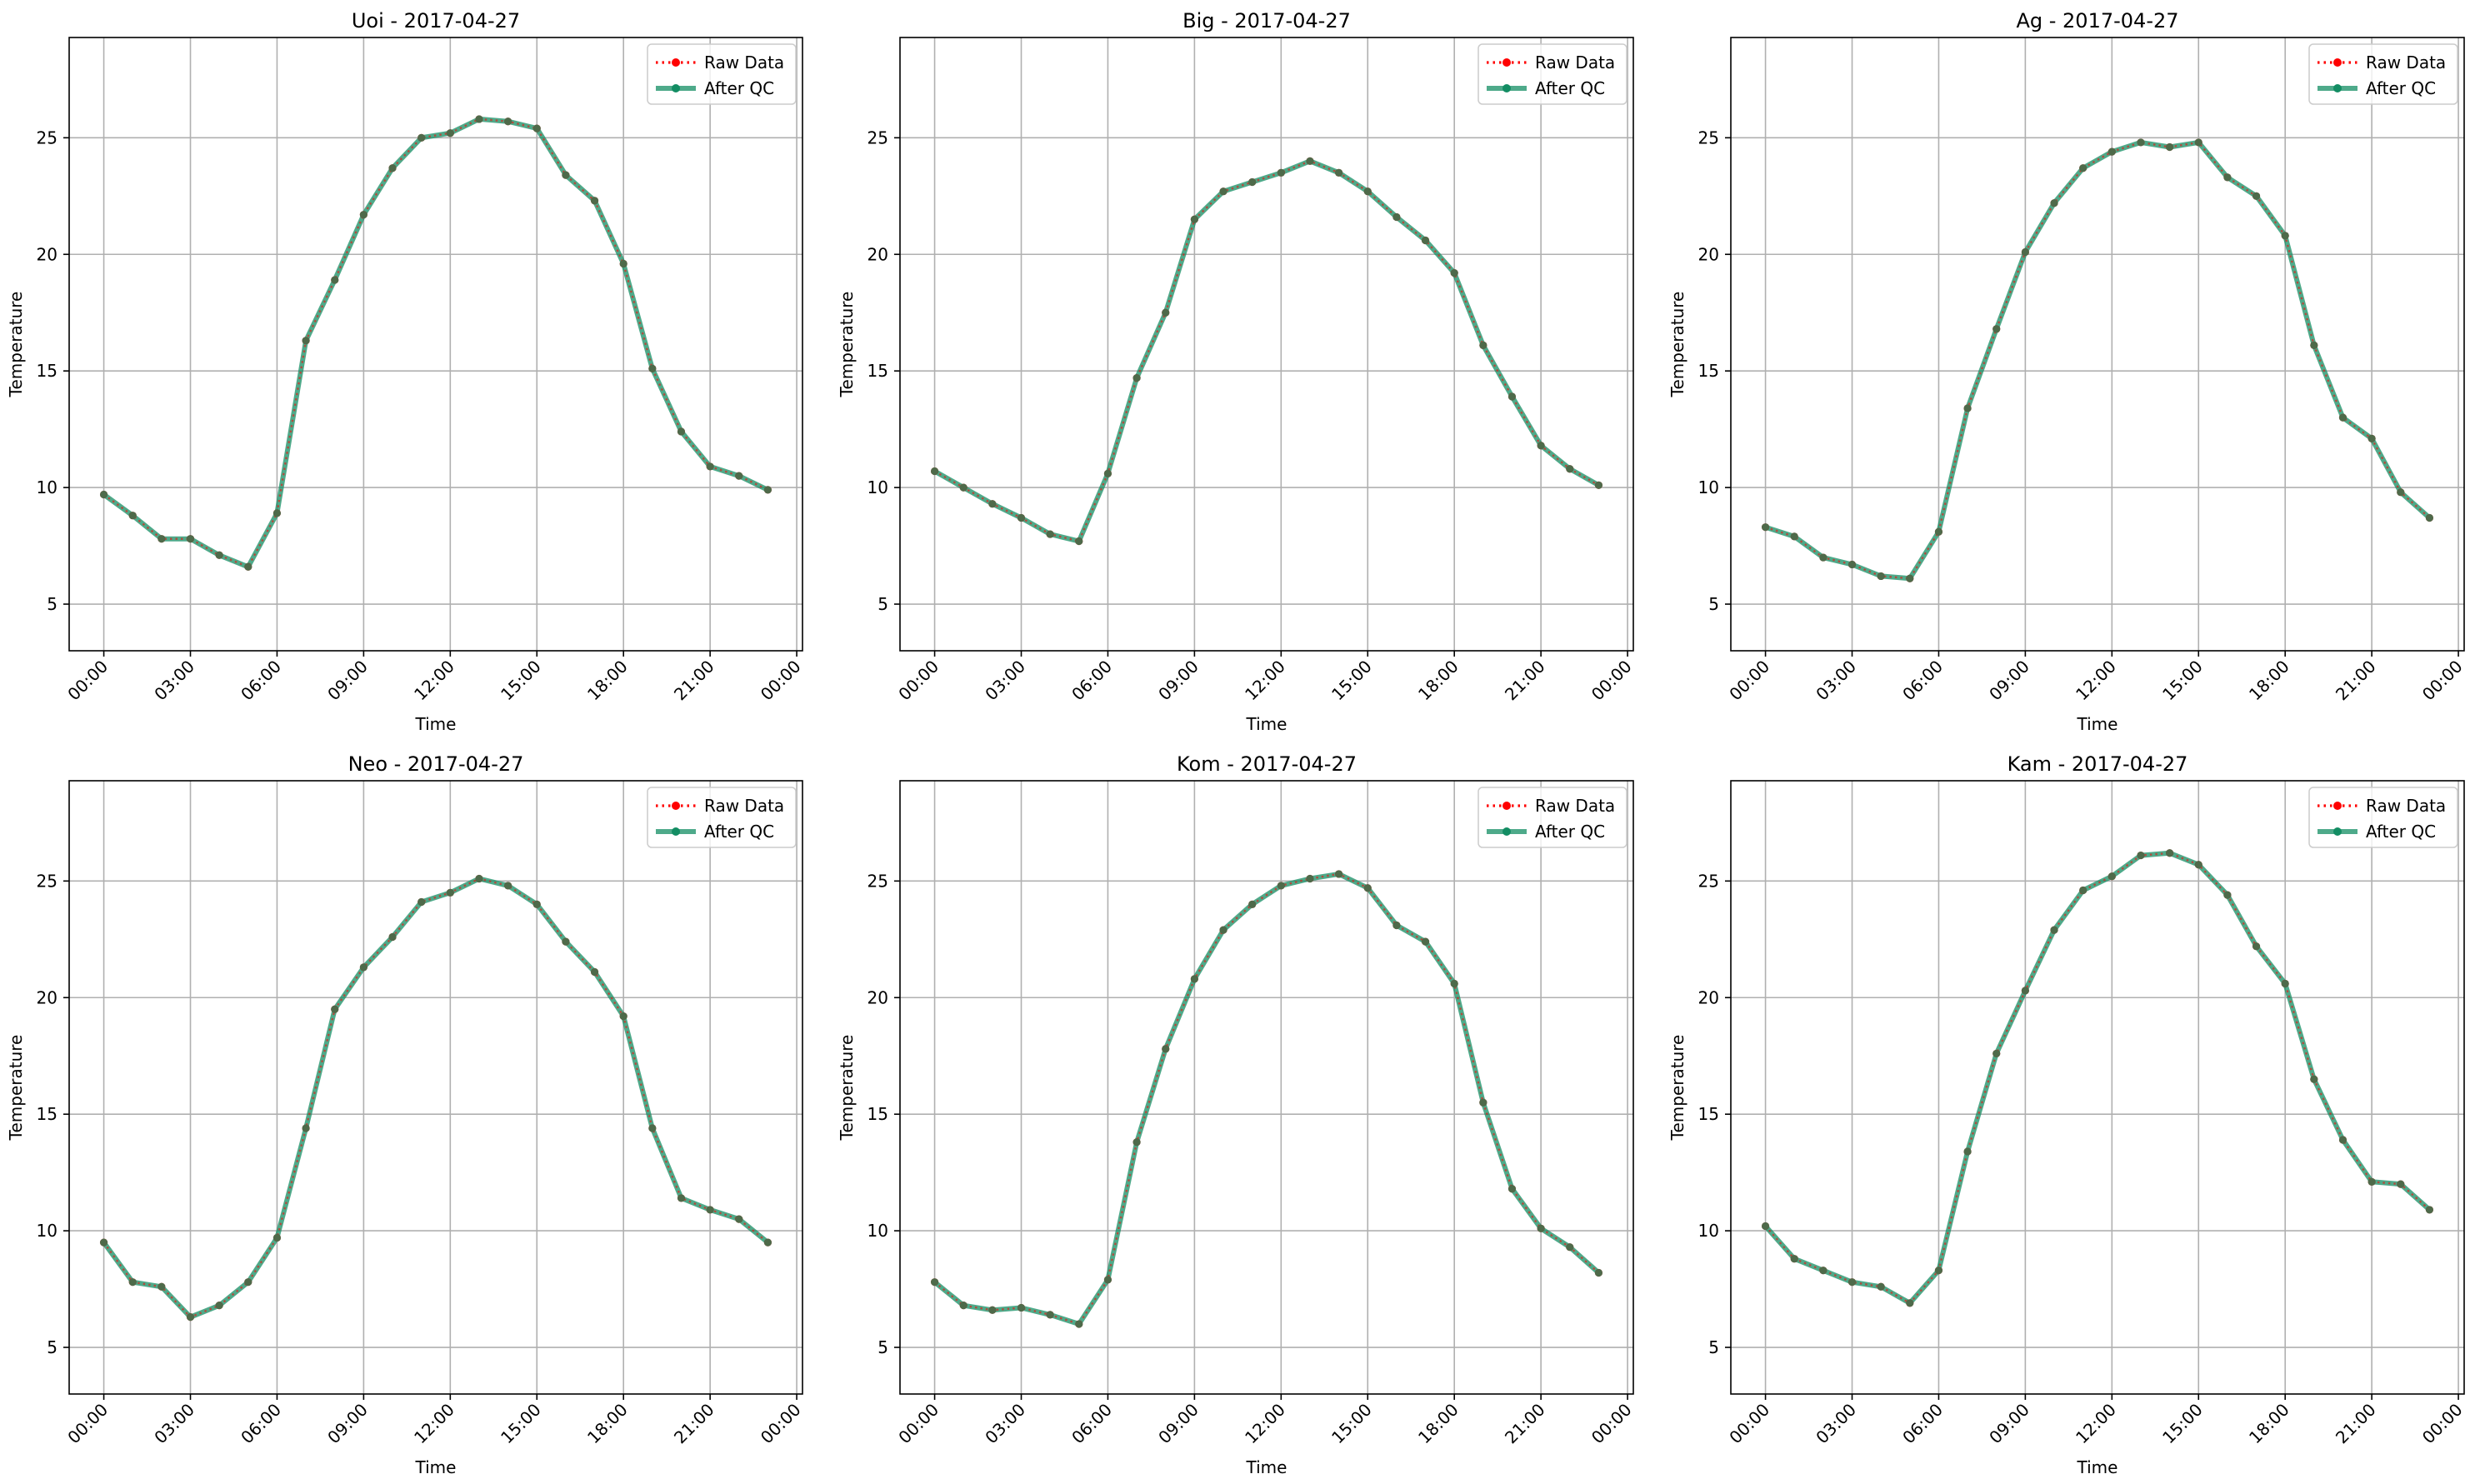  What do you see at coordinates (1506, 62) in the screenshot?
I see `legend-raw-marker` at bounding box center [1506, 62].